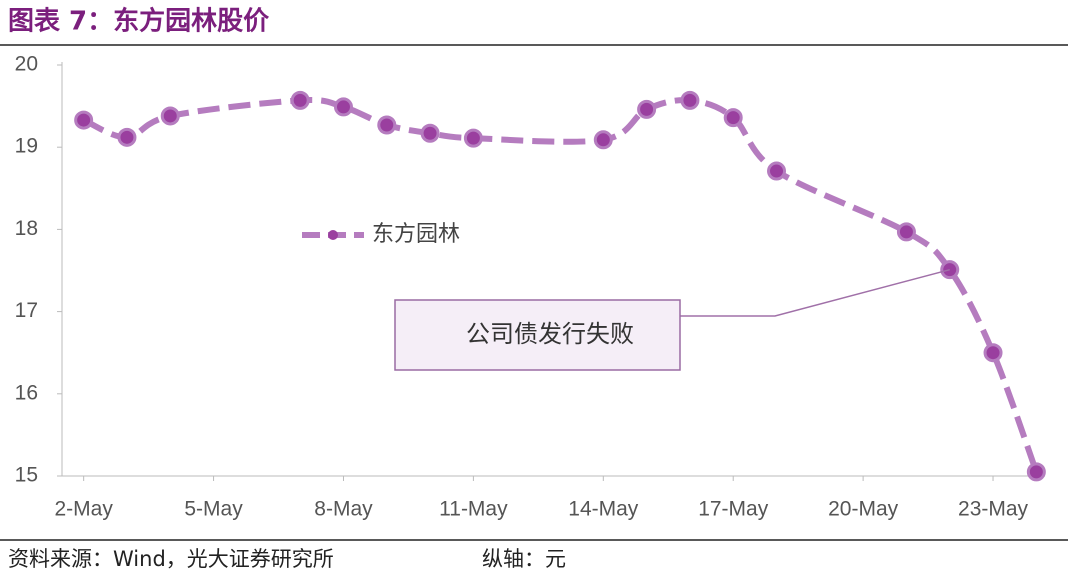 This screenshot has height=585, width=1080. What do you see at coordinates (815, 292) in the screenshot?
I see `annotation-leader` at bounding box center [815, 292].